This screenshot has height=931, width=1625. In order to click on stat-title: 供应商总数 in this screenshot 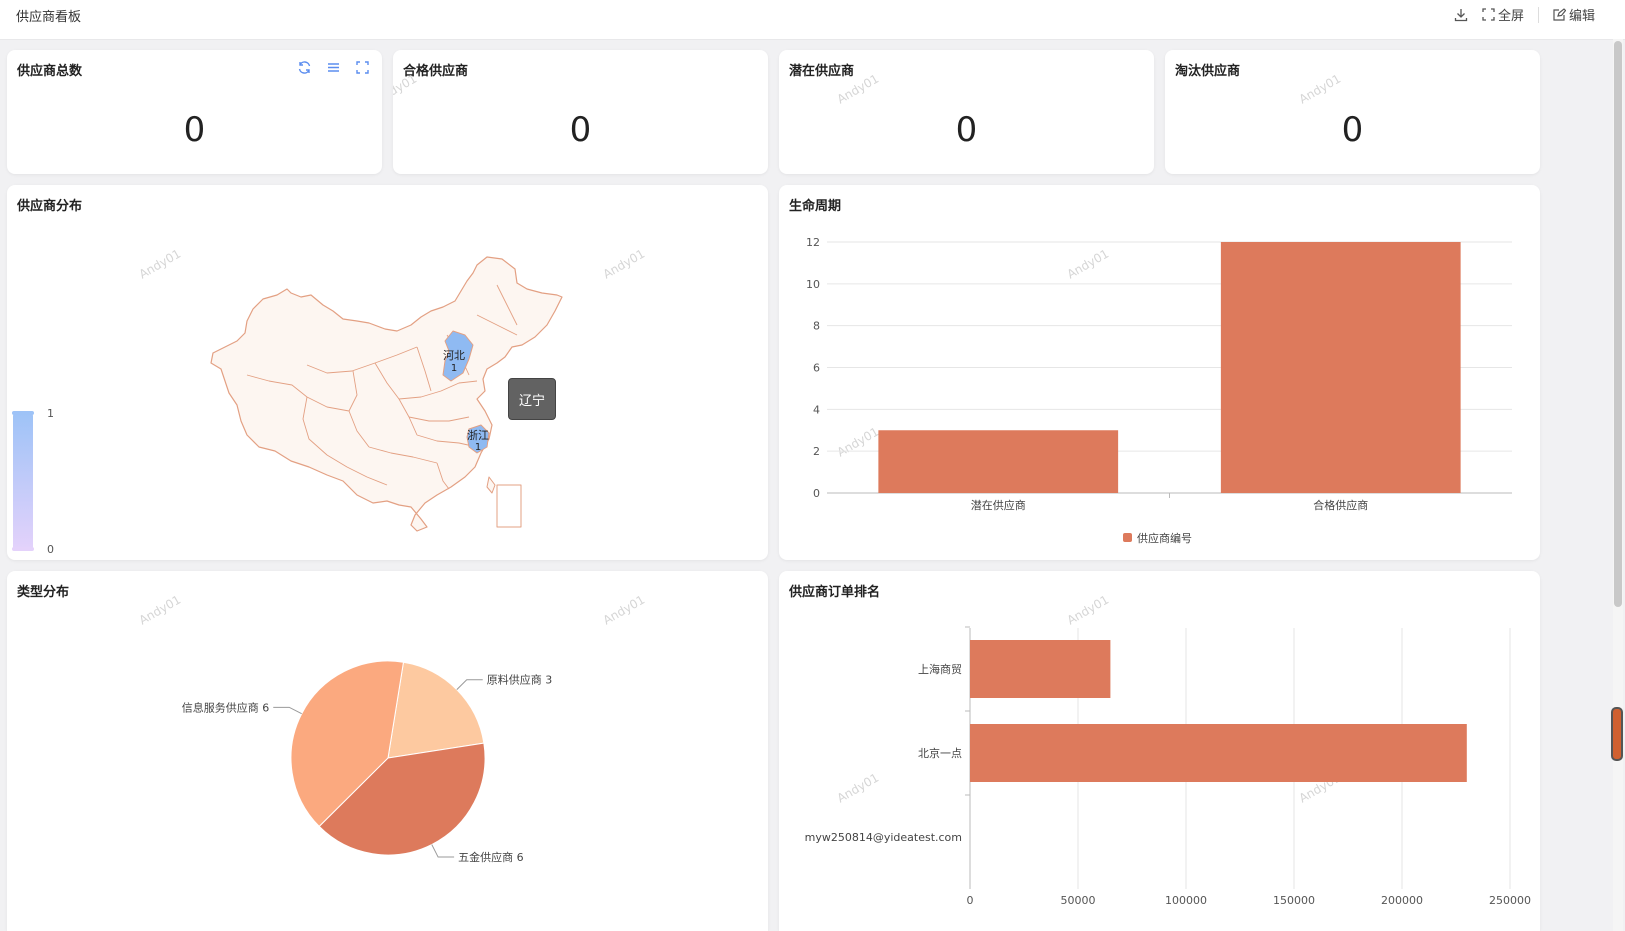, I will do `click(50, 71)`.